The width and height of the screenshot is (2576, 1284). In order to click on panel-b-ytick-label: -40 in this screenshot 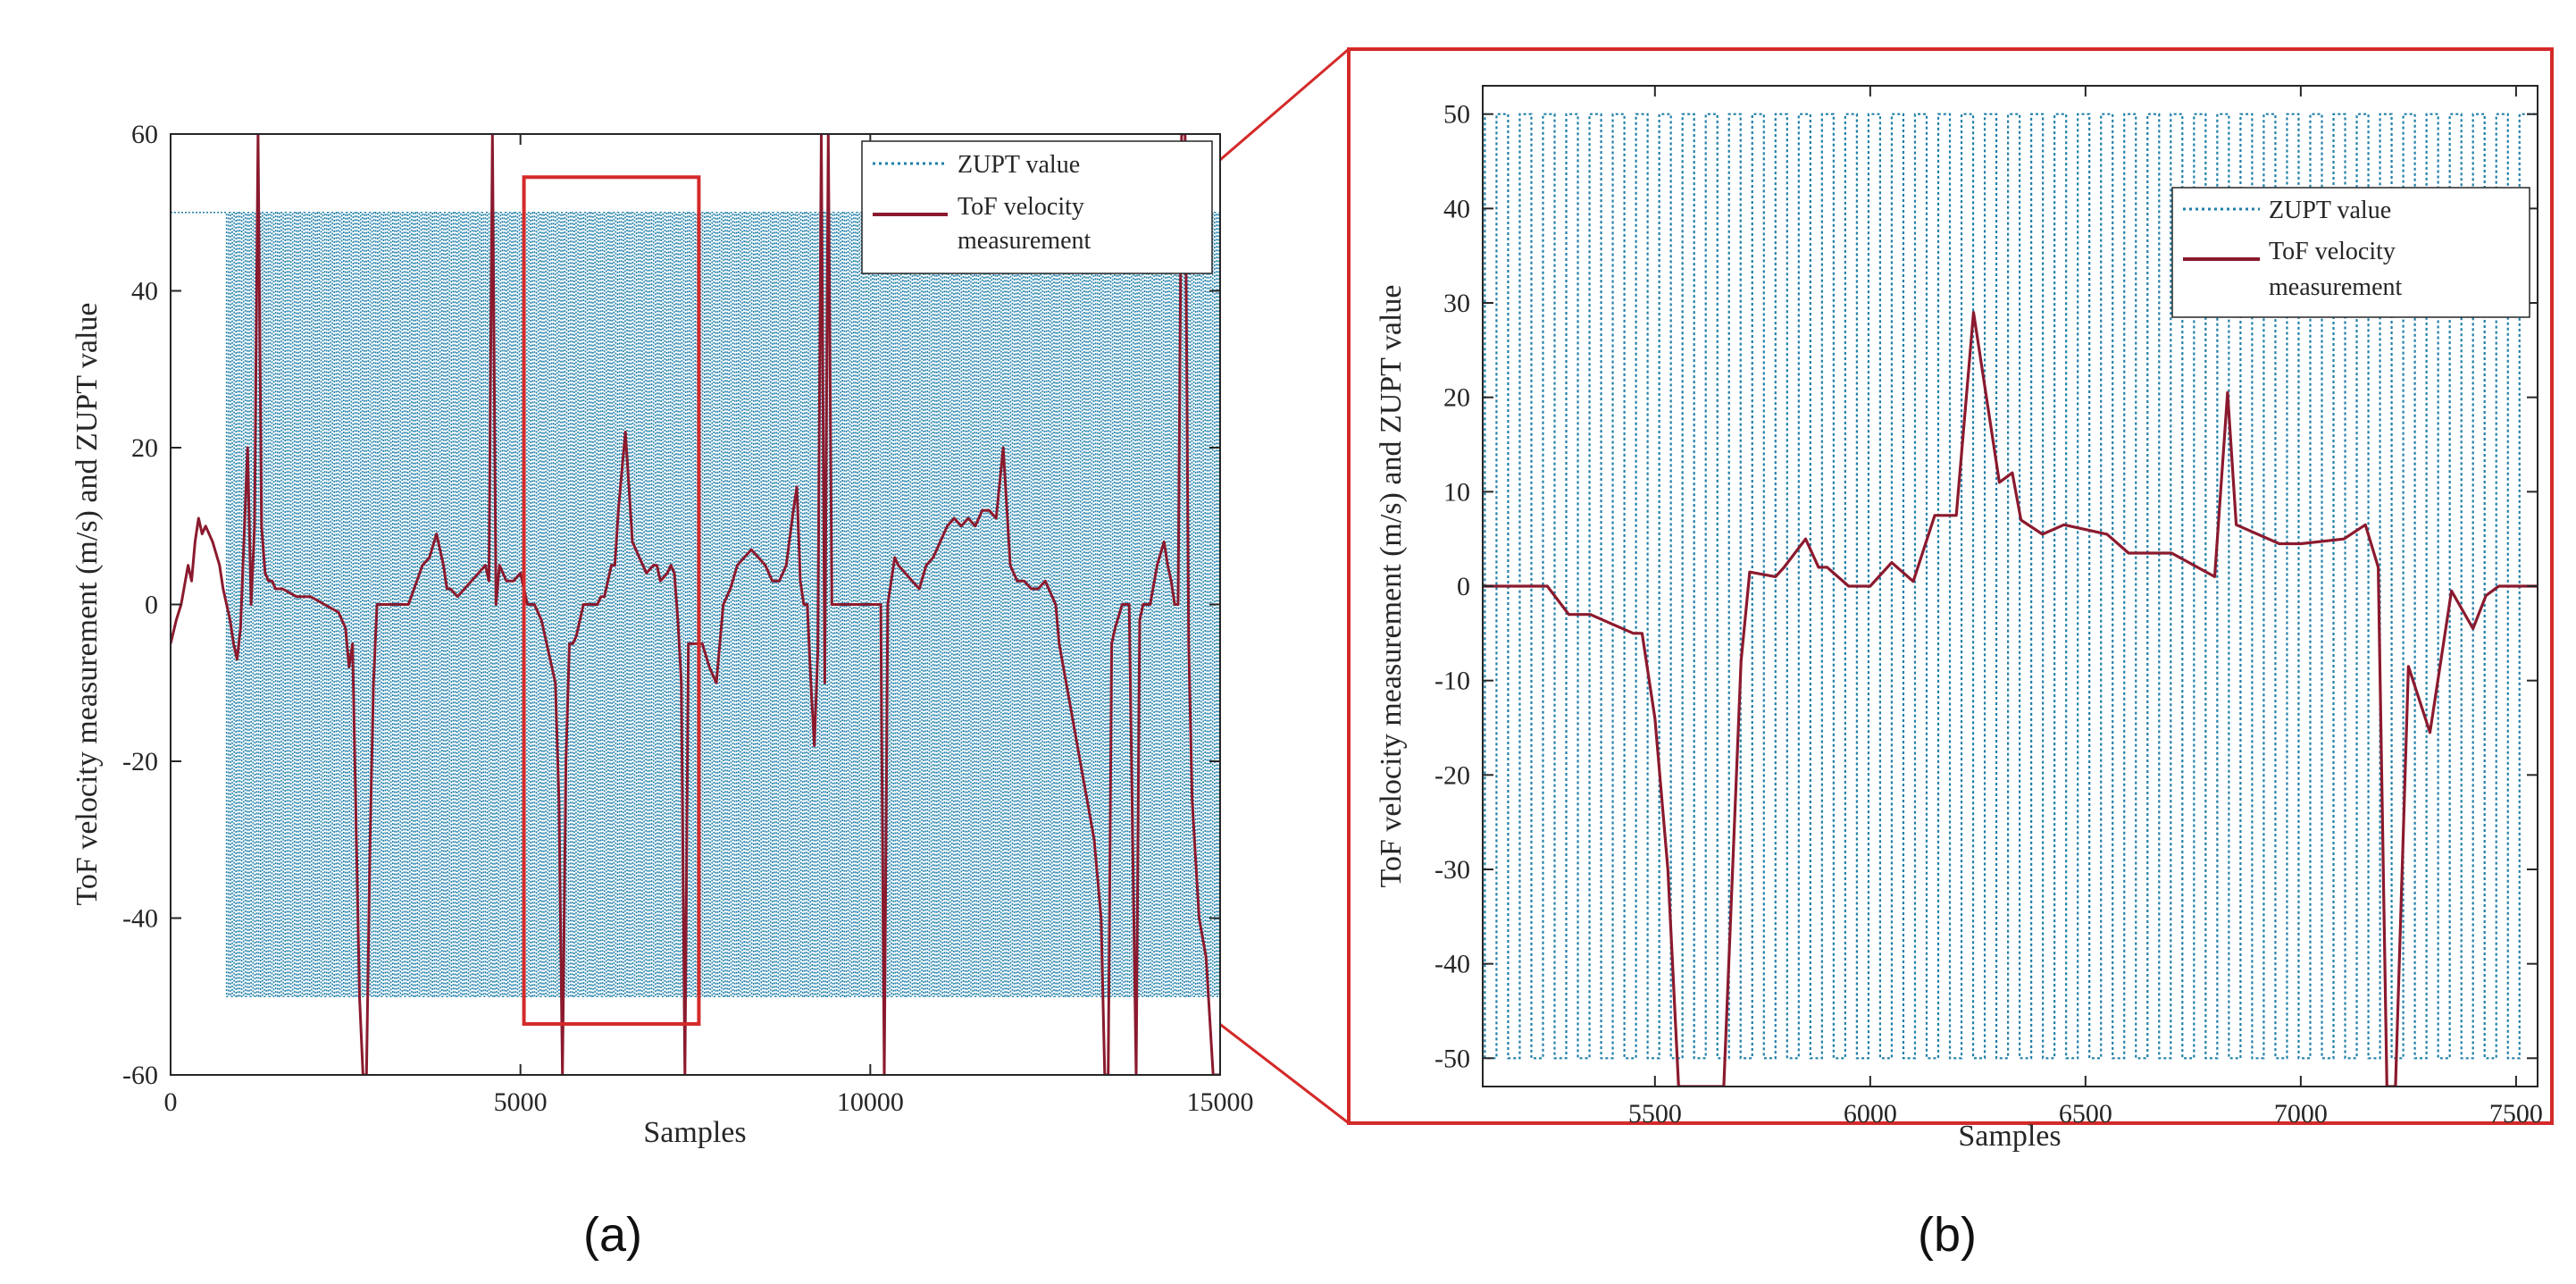, I will do `click(1452, 964)`.